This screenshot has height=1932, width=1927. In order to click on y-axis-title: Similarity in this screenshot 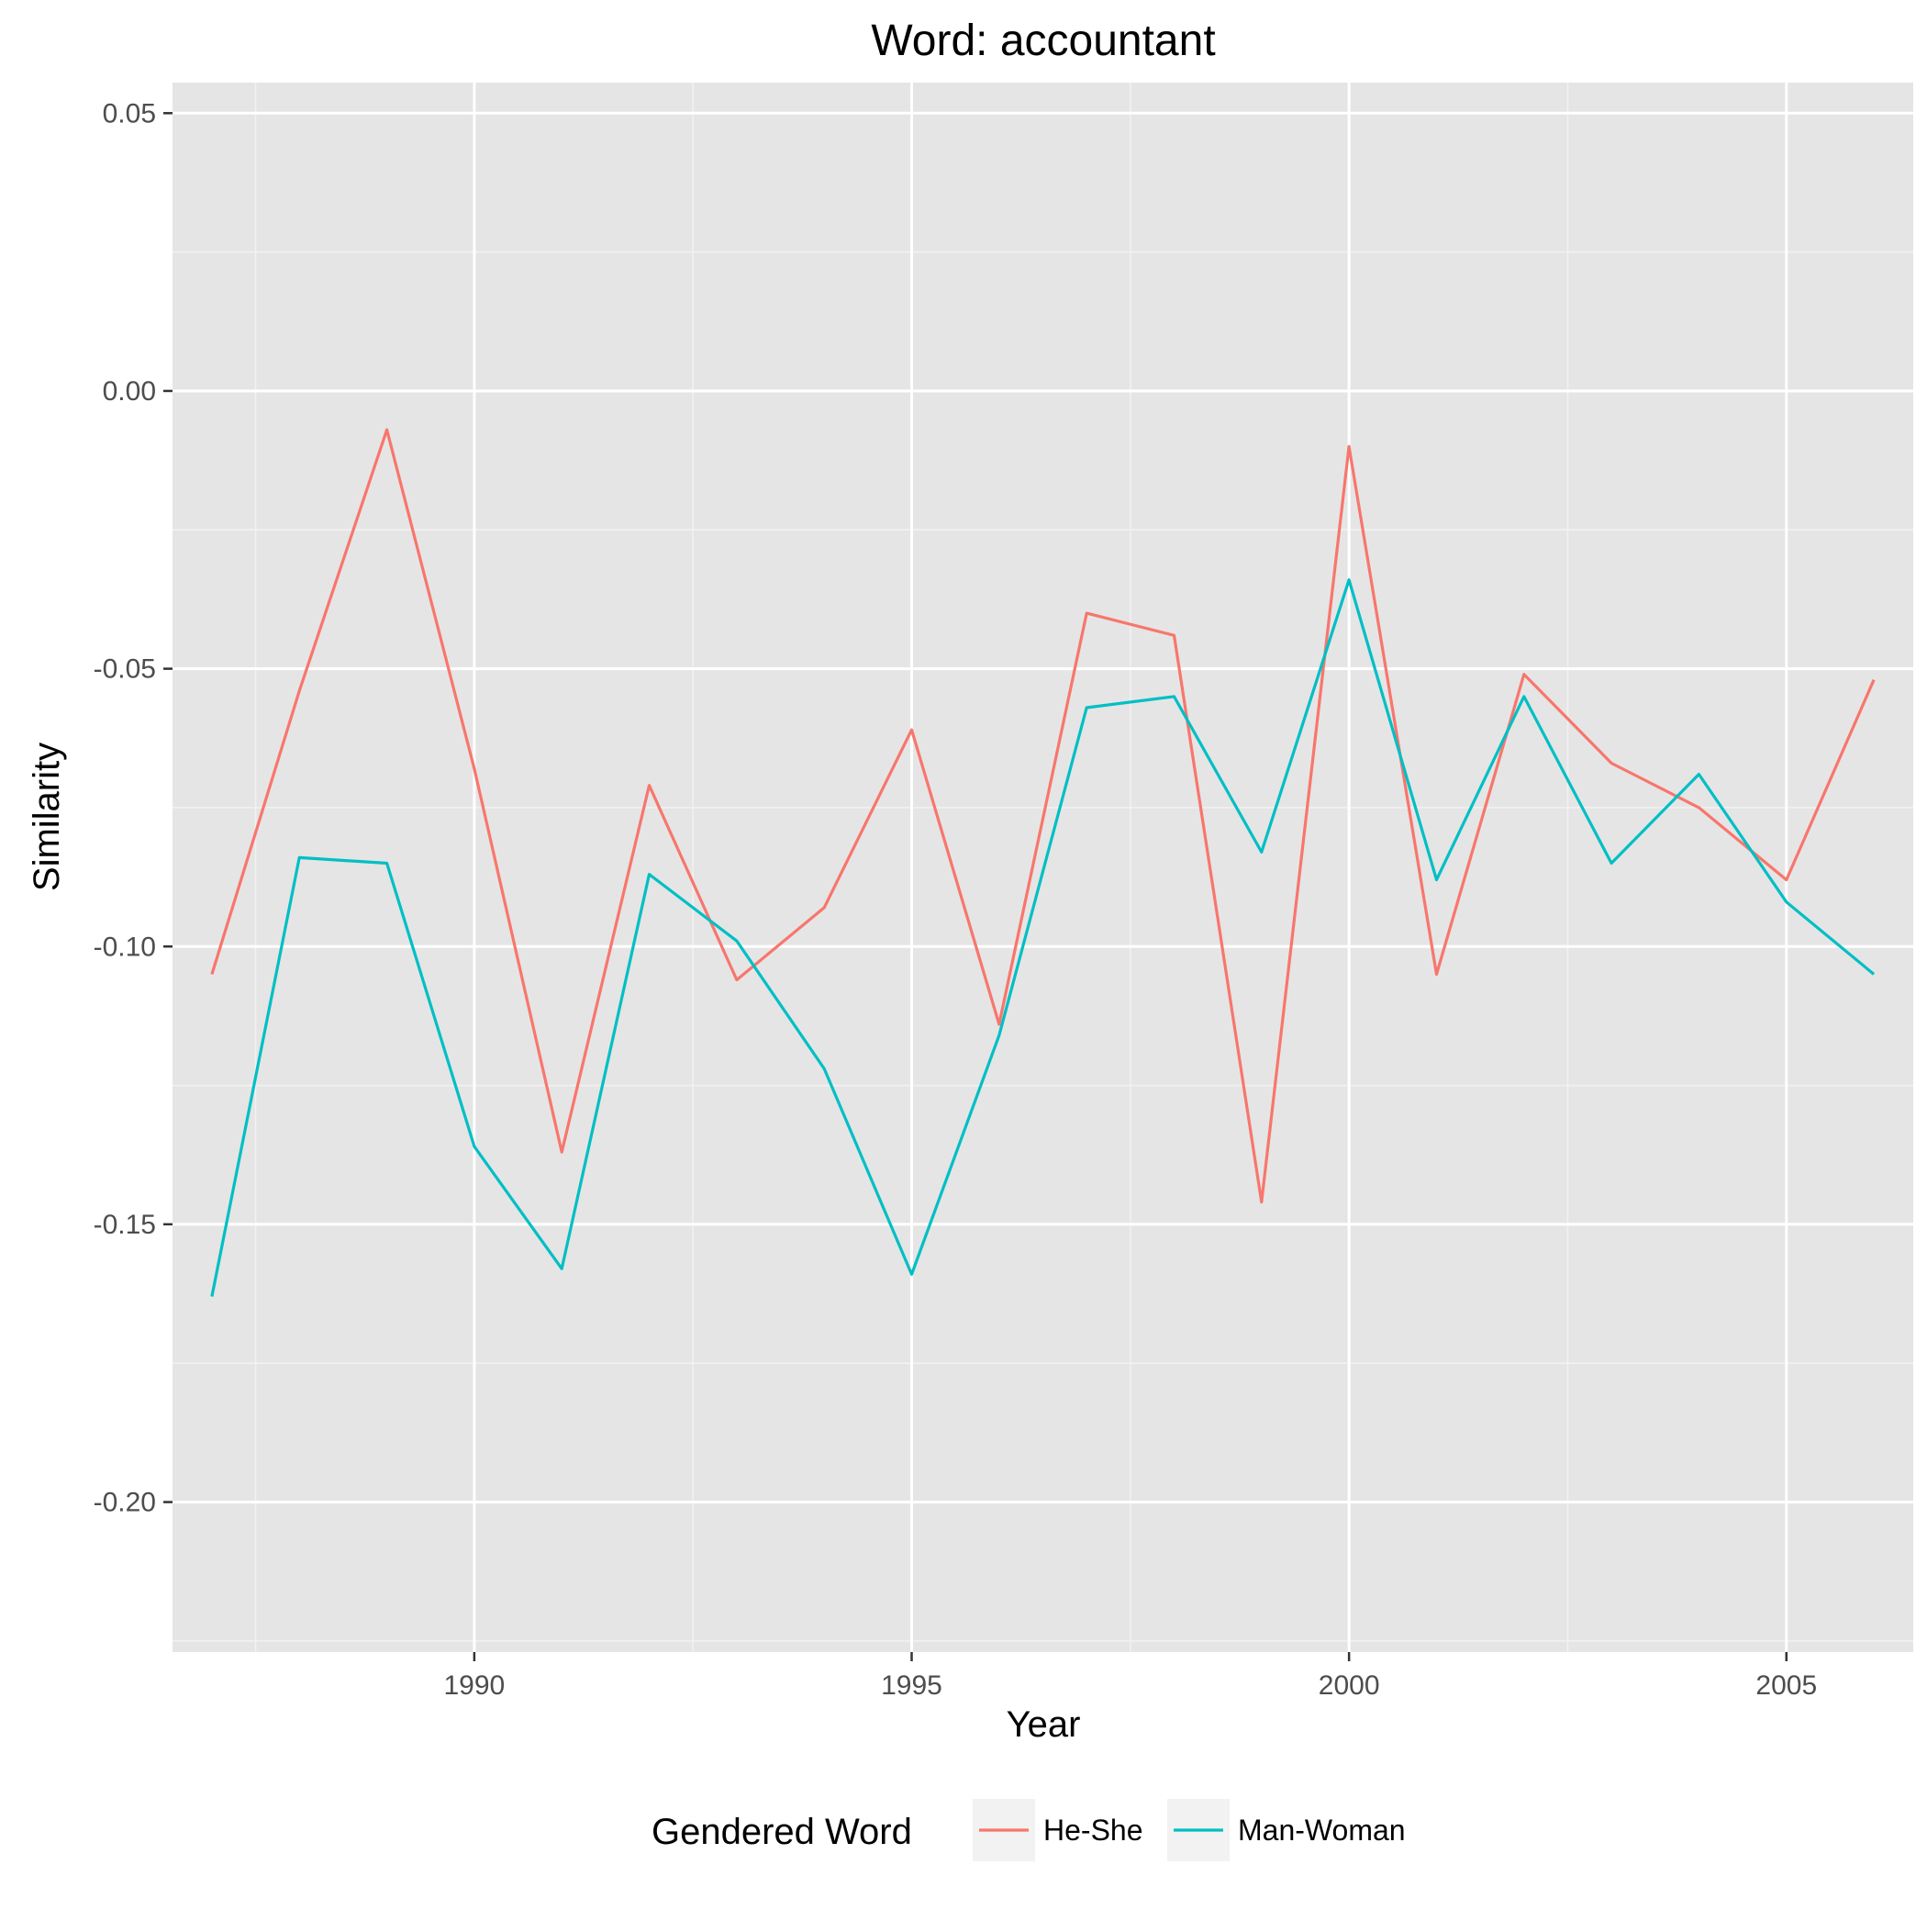, I will do `click(47, 817)`.